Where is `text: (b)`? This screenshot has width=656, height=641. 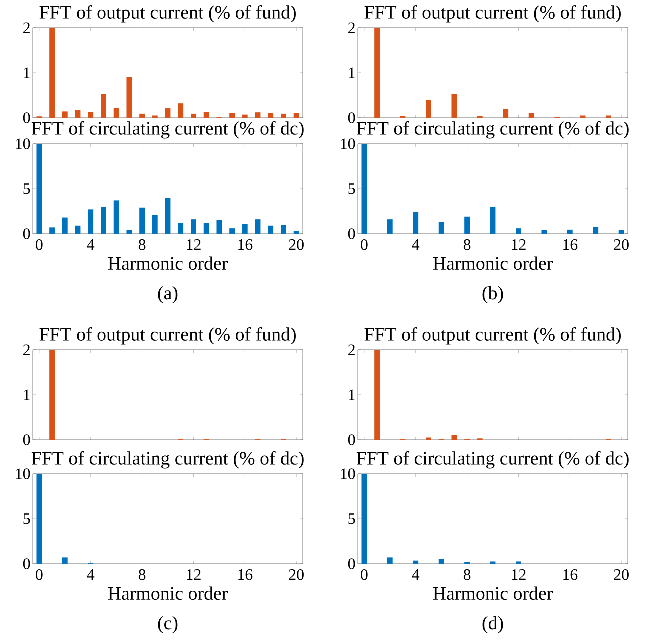
text: (b) is located at coordinates (493, 295).